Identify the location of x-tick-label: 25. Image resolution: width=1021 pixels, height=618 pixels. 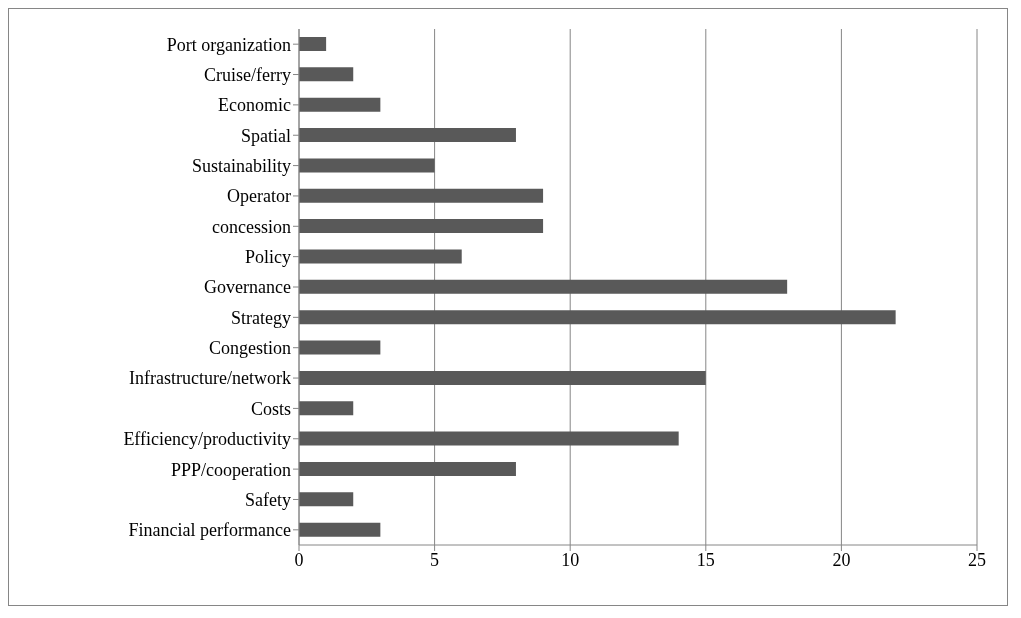
(977, 559).